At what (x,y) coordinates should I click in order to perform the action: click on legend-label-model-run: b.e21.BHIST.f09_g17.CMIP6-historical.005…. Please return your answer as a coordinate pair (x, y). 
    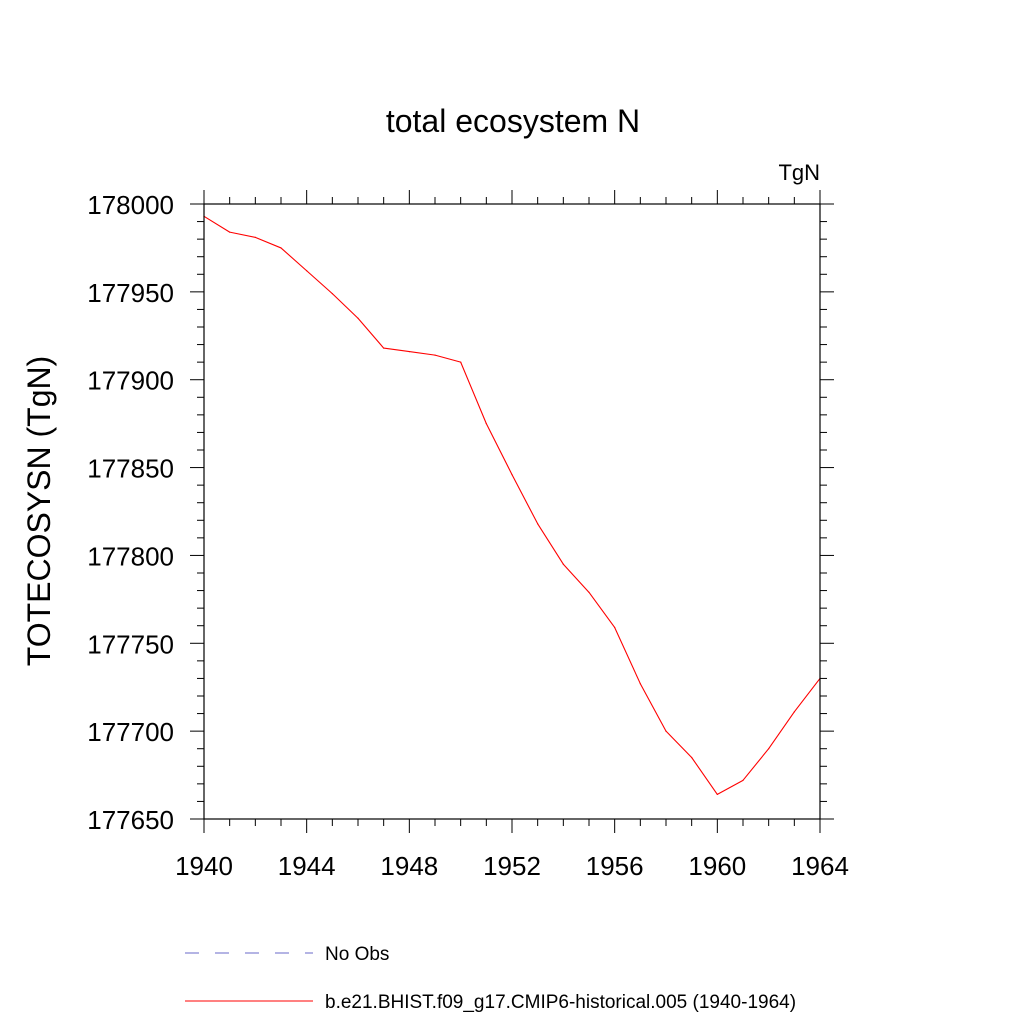
    Looking at the image, I should click on (560, 1002).